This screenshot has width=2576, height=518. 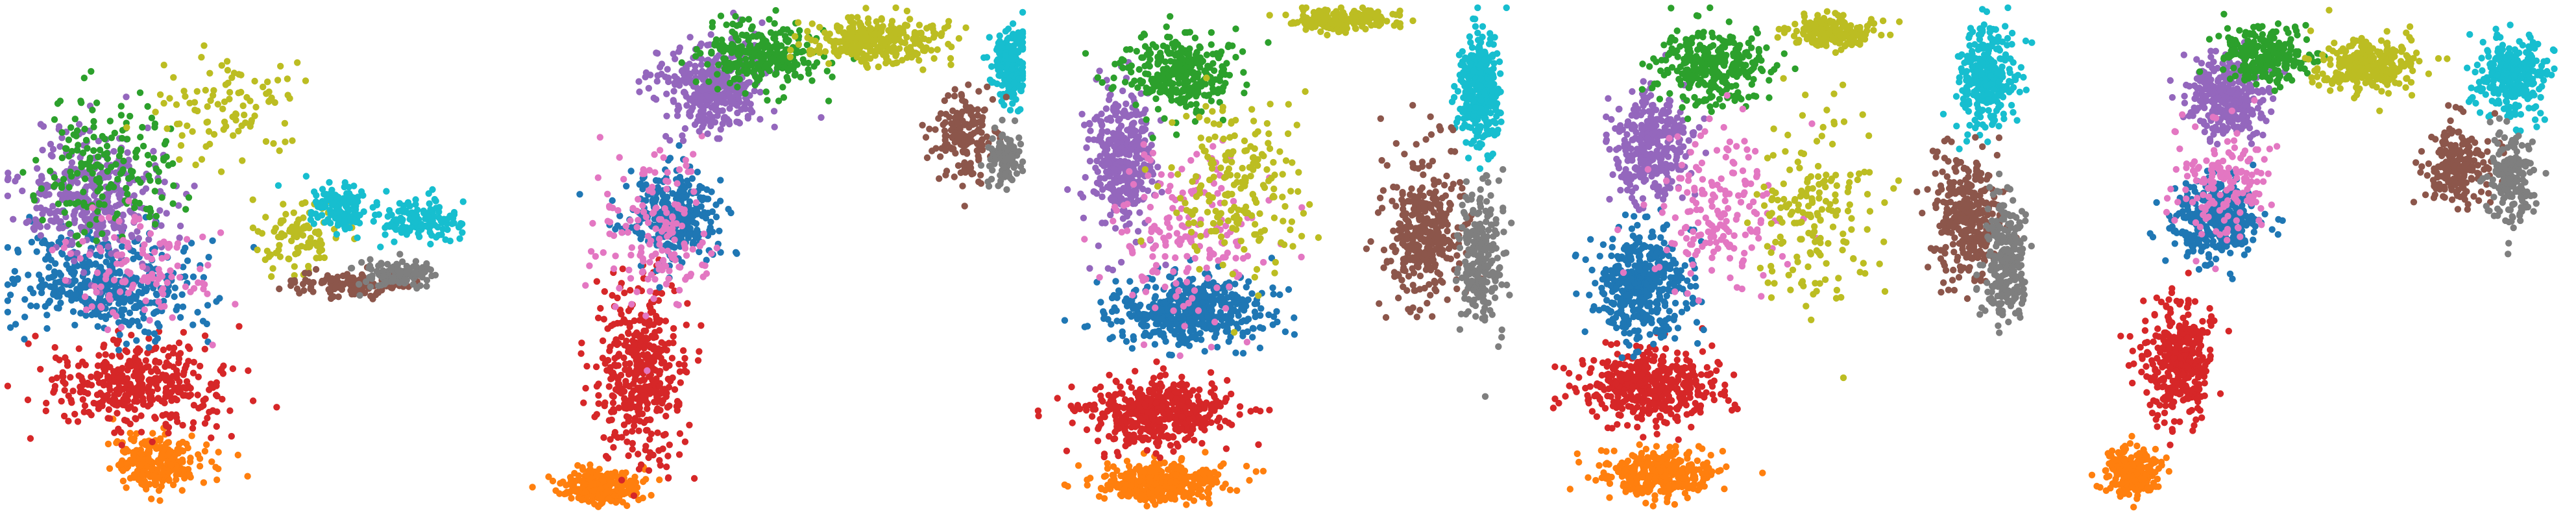 I want to click on series-red, so click(x=142, y=386).